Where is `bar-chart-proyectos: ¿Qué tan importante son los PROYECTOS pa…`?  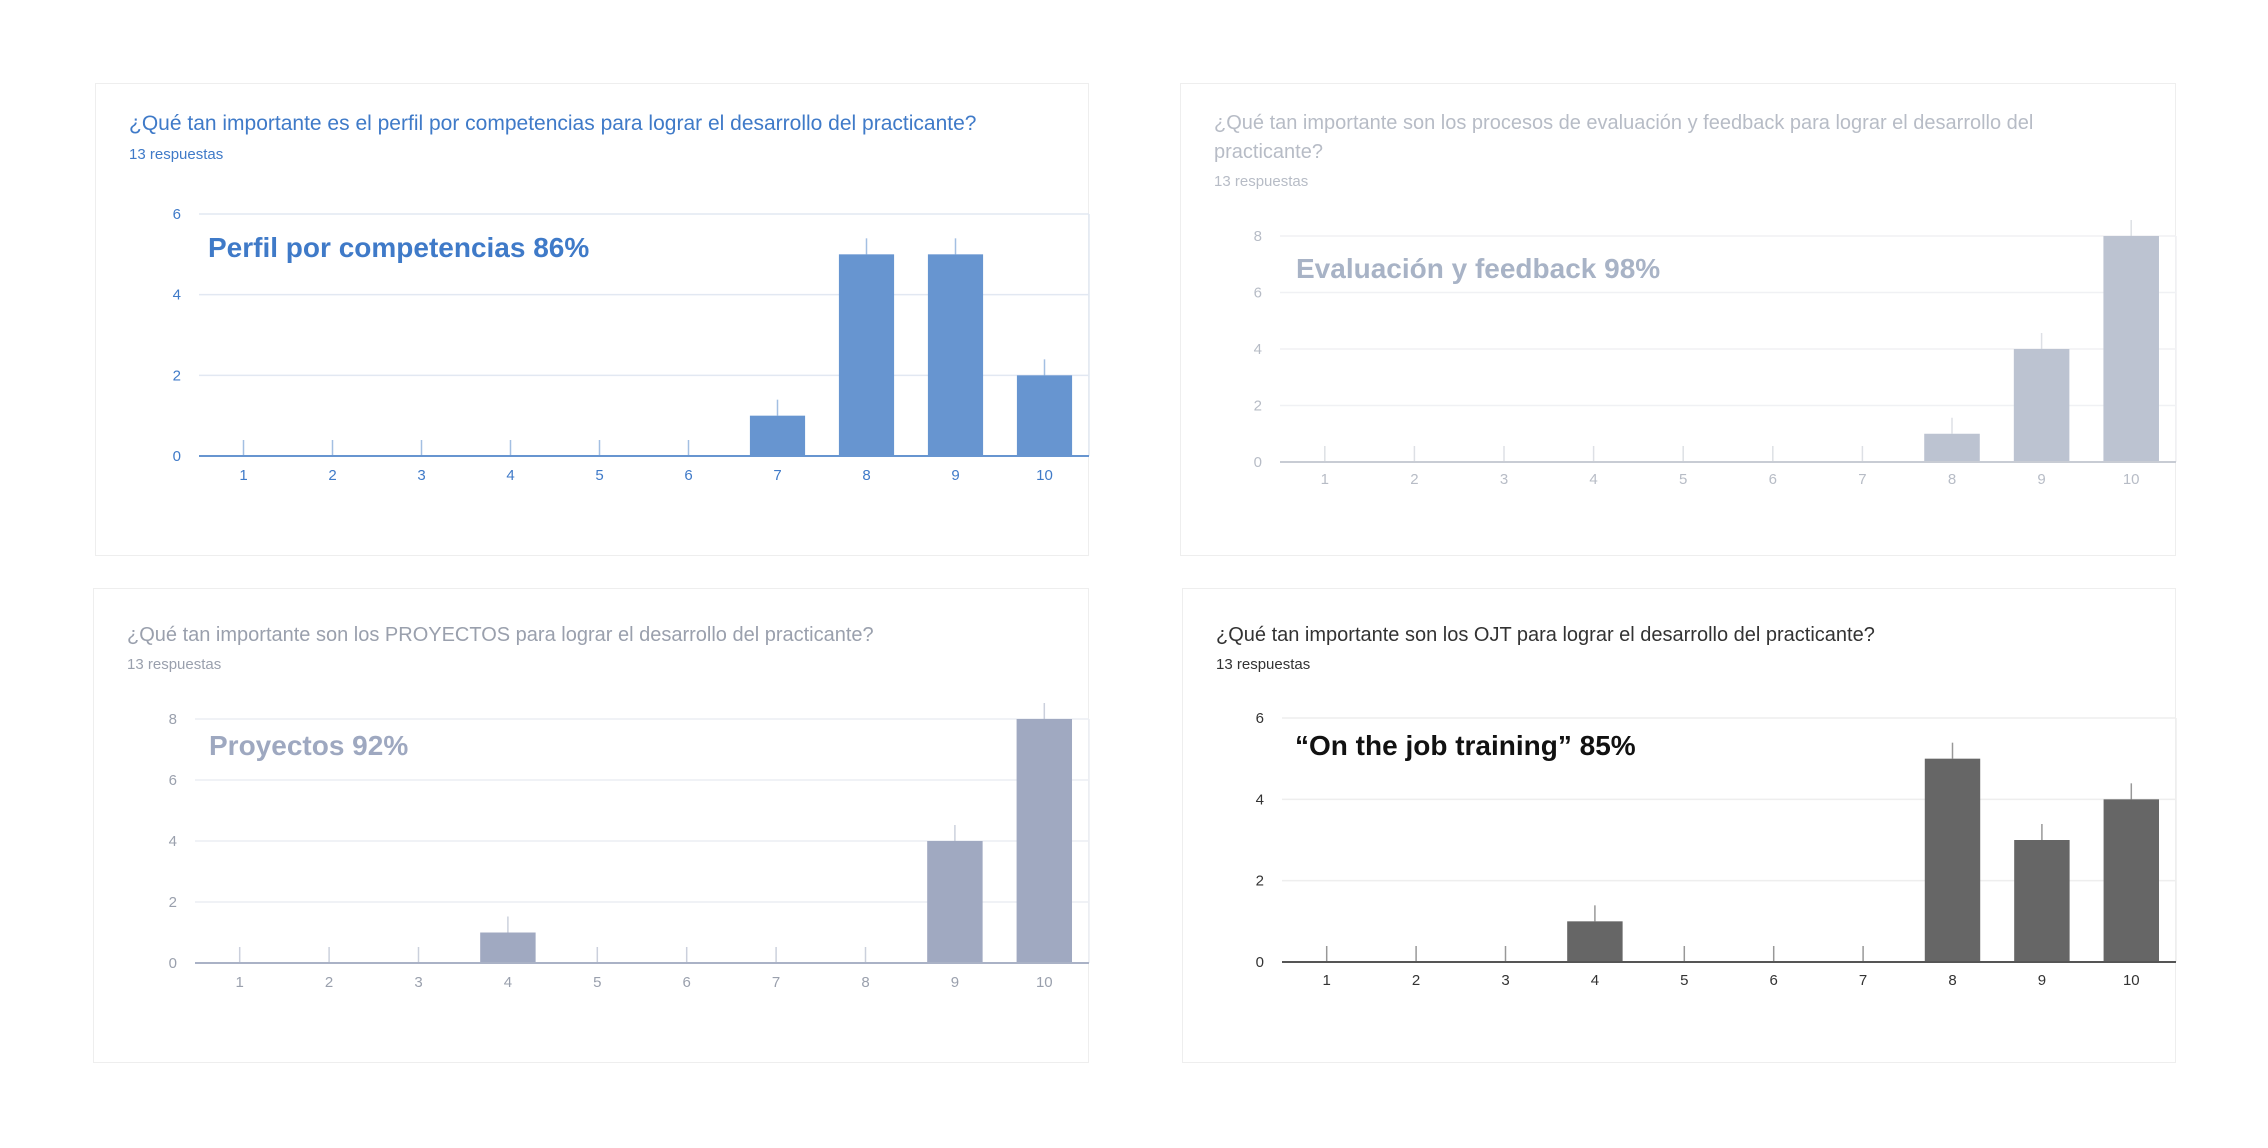 bar-chart-proyectos: ¿Qué tan importante son los PROYECTOS pa… is located at coordinates (608, 807).